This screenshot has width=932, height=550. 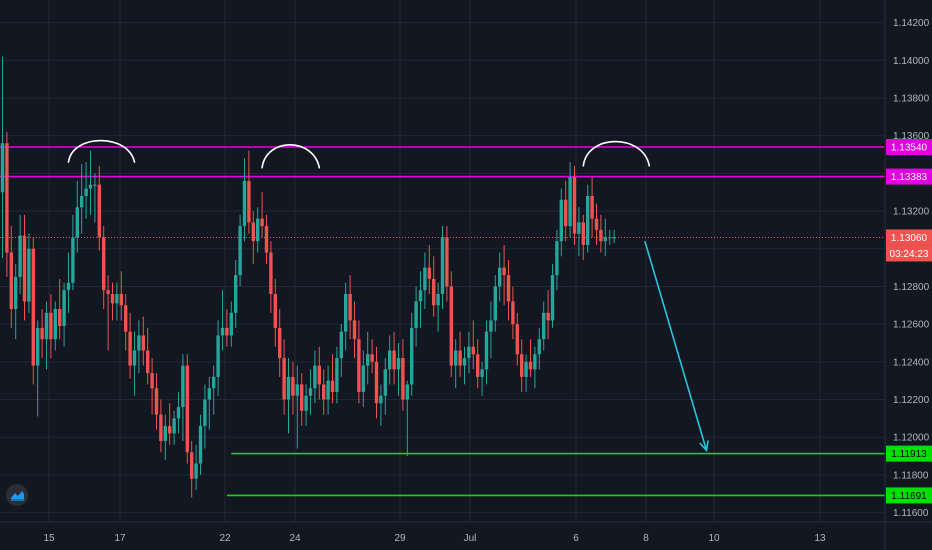 I want to click on countdown-tag-bg, so click(x=909, y=253).